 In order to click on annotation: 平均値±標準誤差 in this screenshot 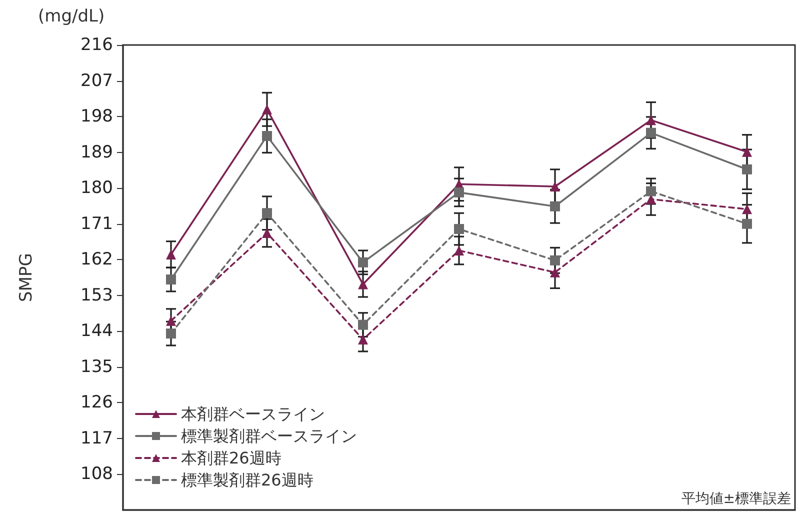, I will do `click(736, 499)`.